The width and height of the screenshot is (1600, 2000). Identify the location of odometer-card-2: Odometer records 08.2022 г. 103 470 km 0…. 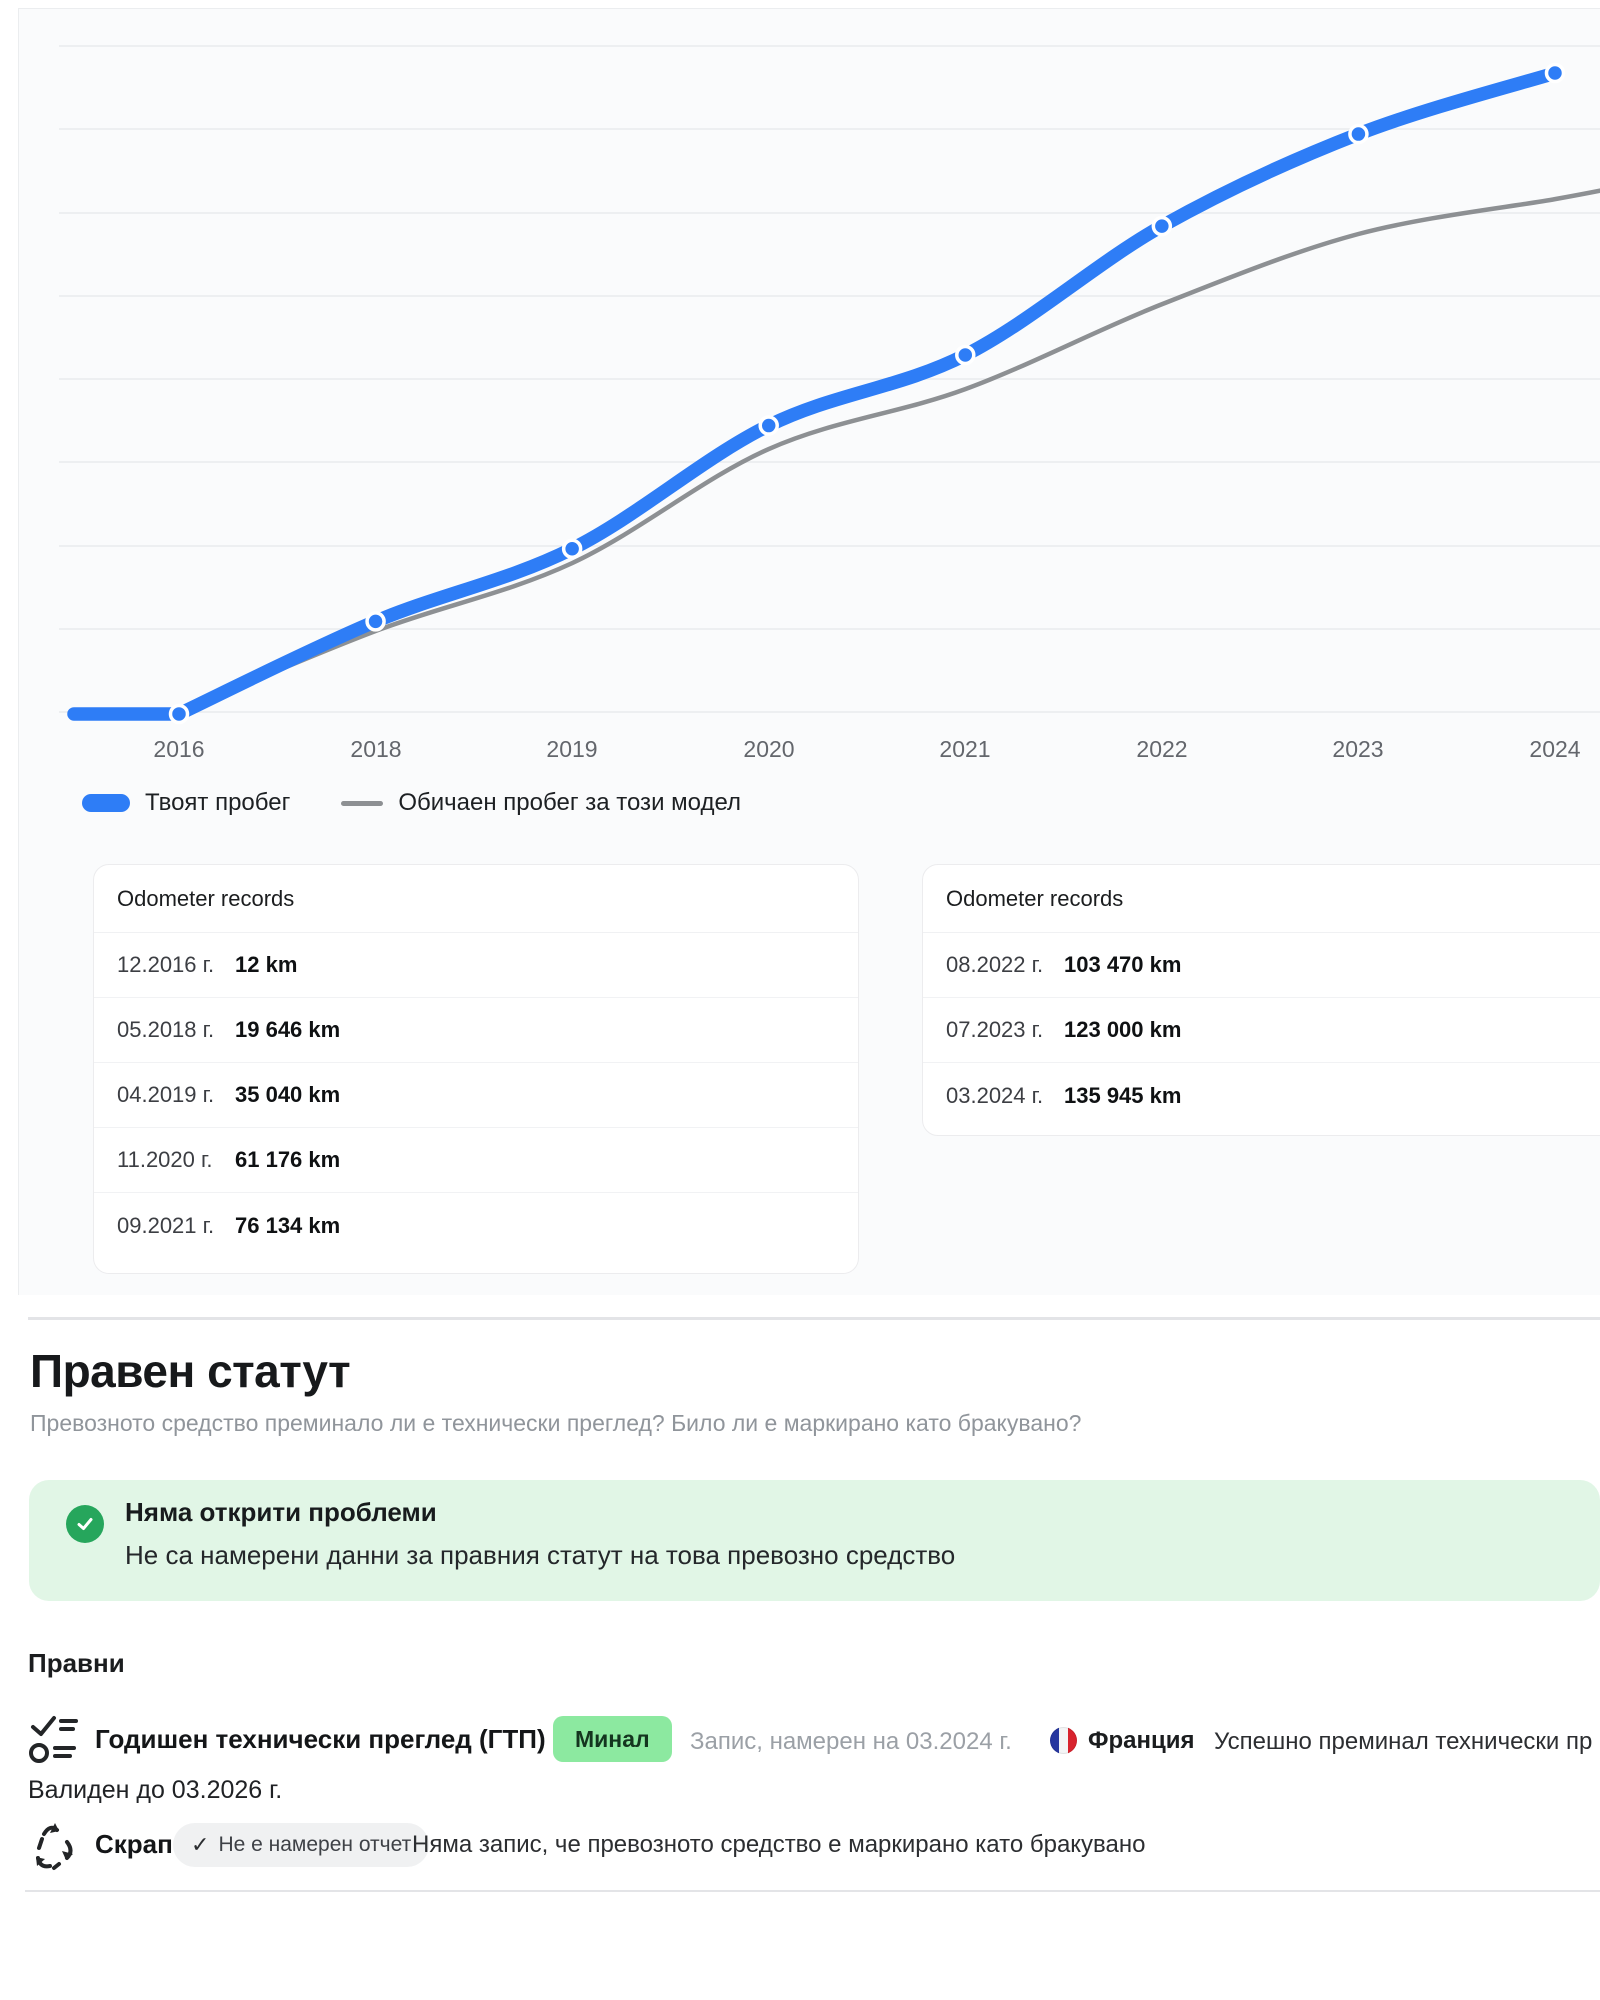
(1261, 1000).